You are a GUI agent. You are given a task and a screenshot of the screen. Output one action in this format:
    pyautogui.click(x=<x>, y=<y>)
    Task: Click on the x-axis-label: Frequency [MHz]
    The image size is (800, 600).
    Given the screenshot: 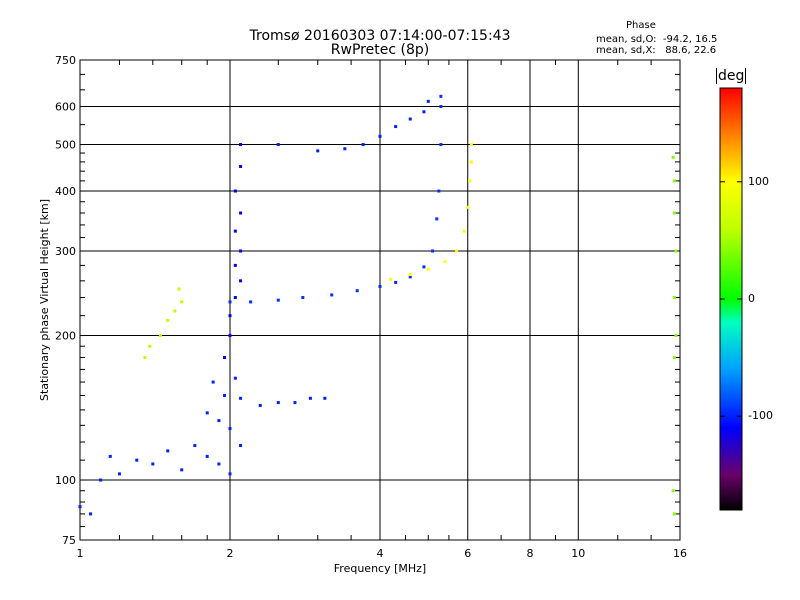 What is the action you would take?
    pyautogui.click(x=380, y=568)
    